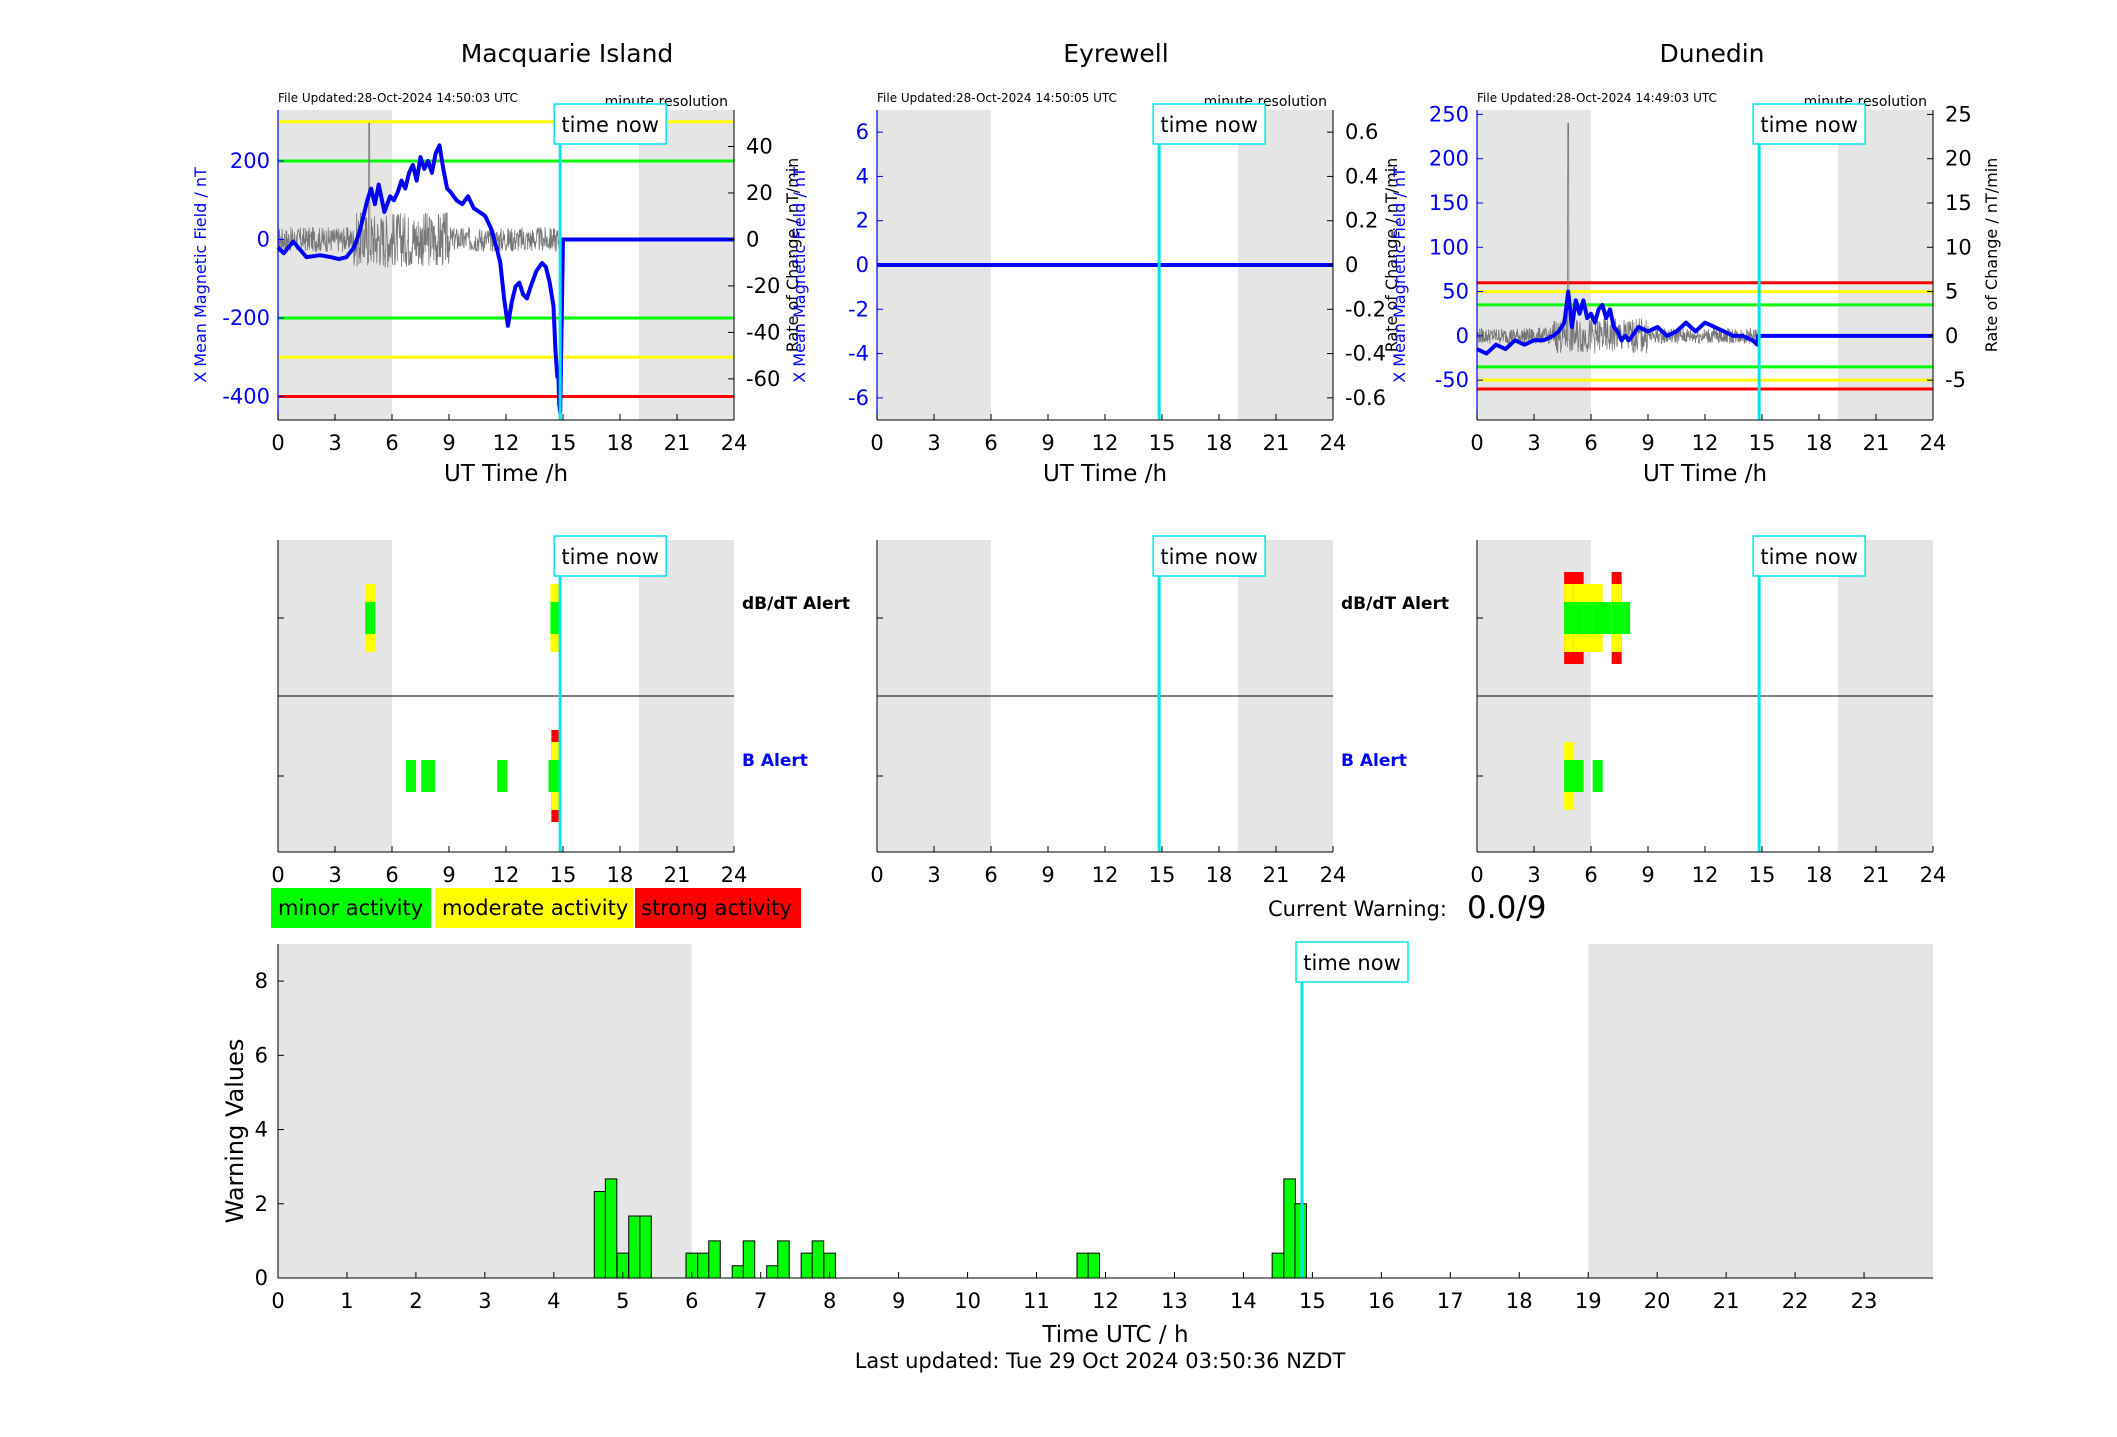 This screenshot has width=2117, height=1437. Describe the element at coordinates (1357, 909) in the screenshot. I see `current-warning-label: Current Warning:` at that location.